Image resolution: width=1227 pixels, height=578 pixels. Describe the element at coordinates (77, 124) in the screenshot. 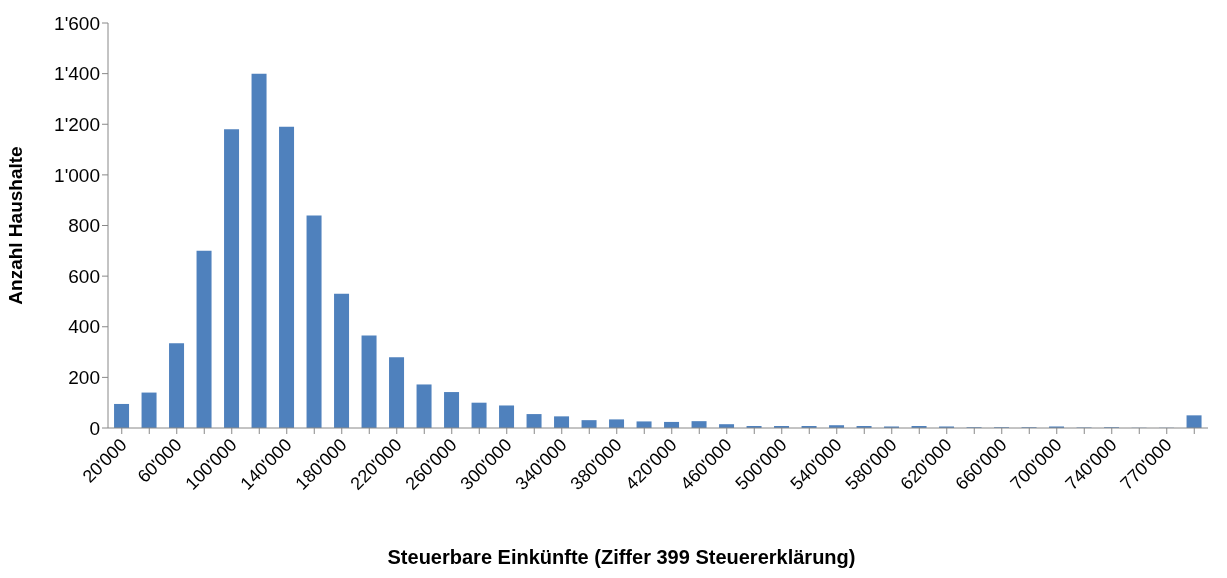

I see `y-tick-label: 1'200` at that location.